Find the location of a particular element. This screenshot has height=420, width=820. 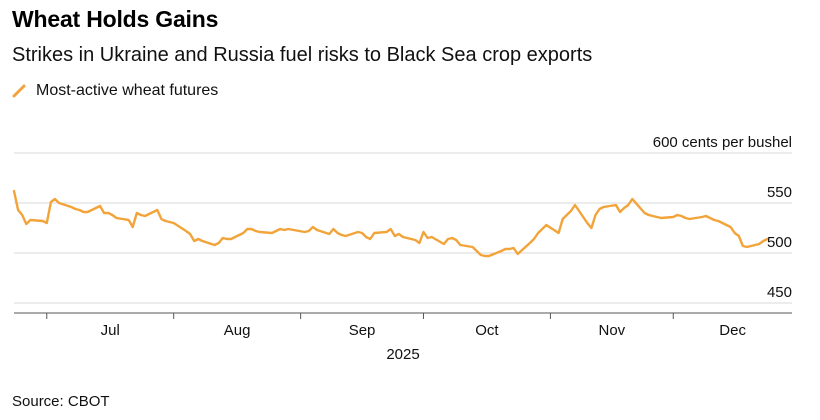

axis-layer is located at coordinates (403, 315).